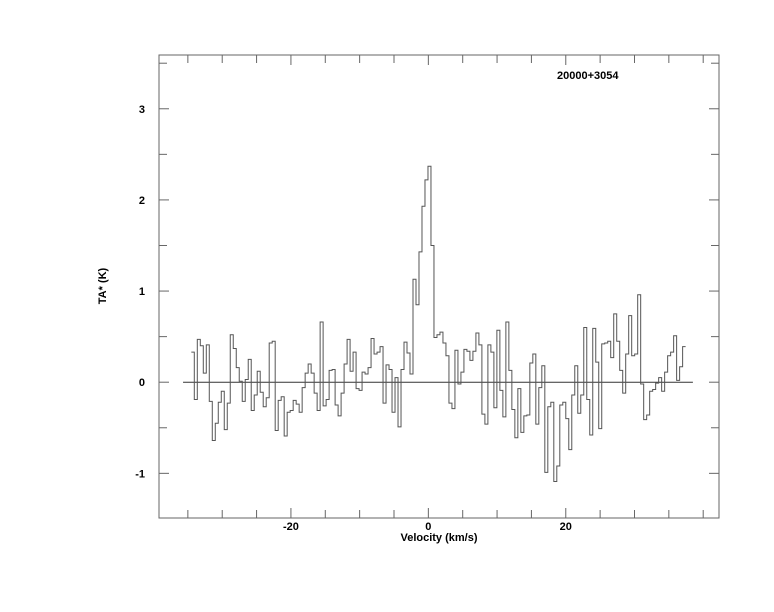 The height and width of the screenshot is (612, 774). What do you see at coordinates (588, 76) in the screenshot?
I see `chart-title: 20000+3054` at bounding box center [588, 76].